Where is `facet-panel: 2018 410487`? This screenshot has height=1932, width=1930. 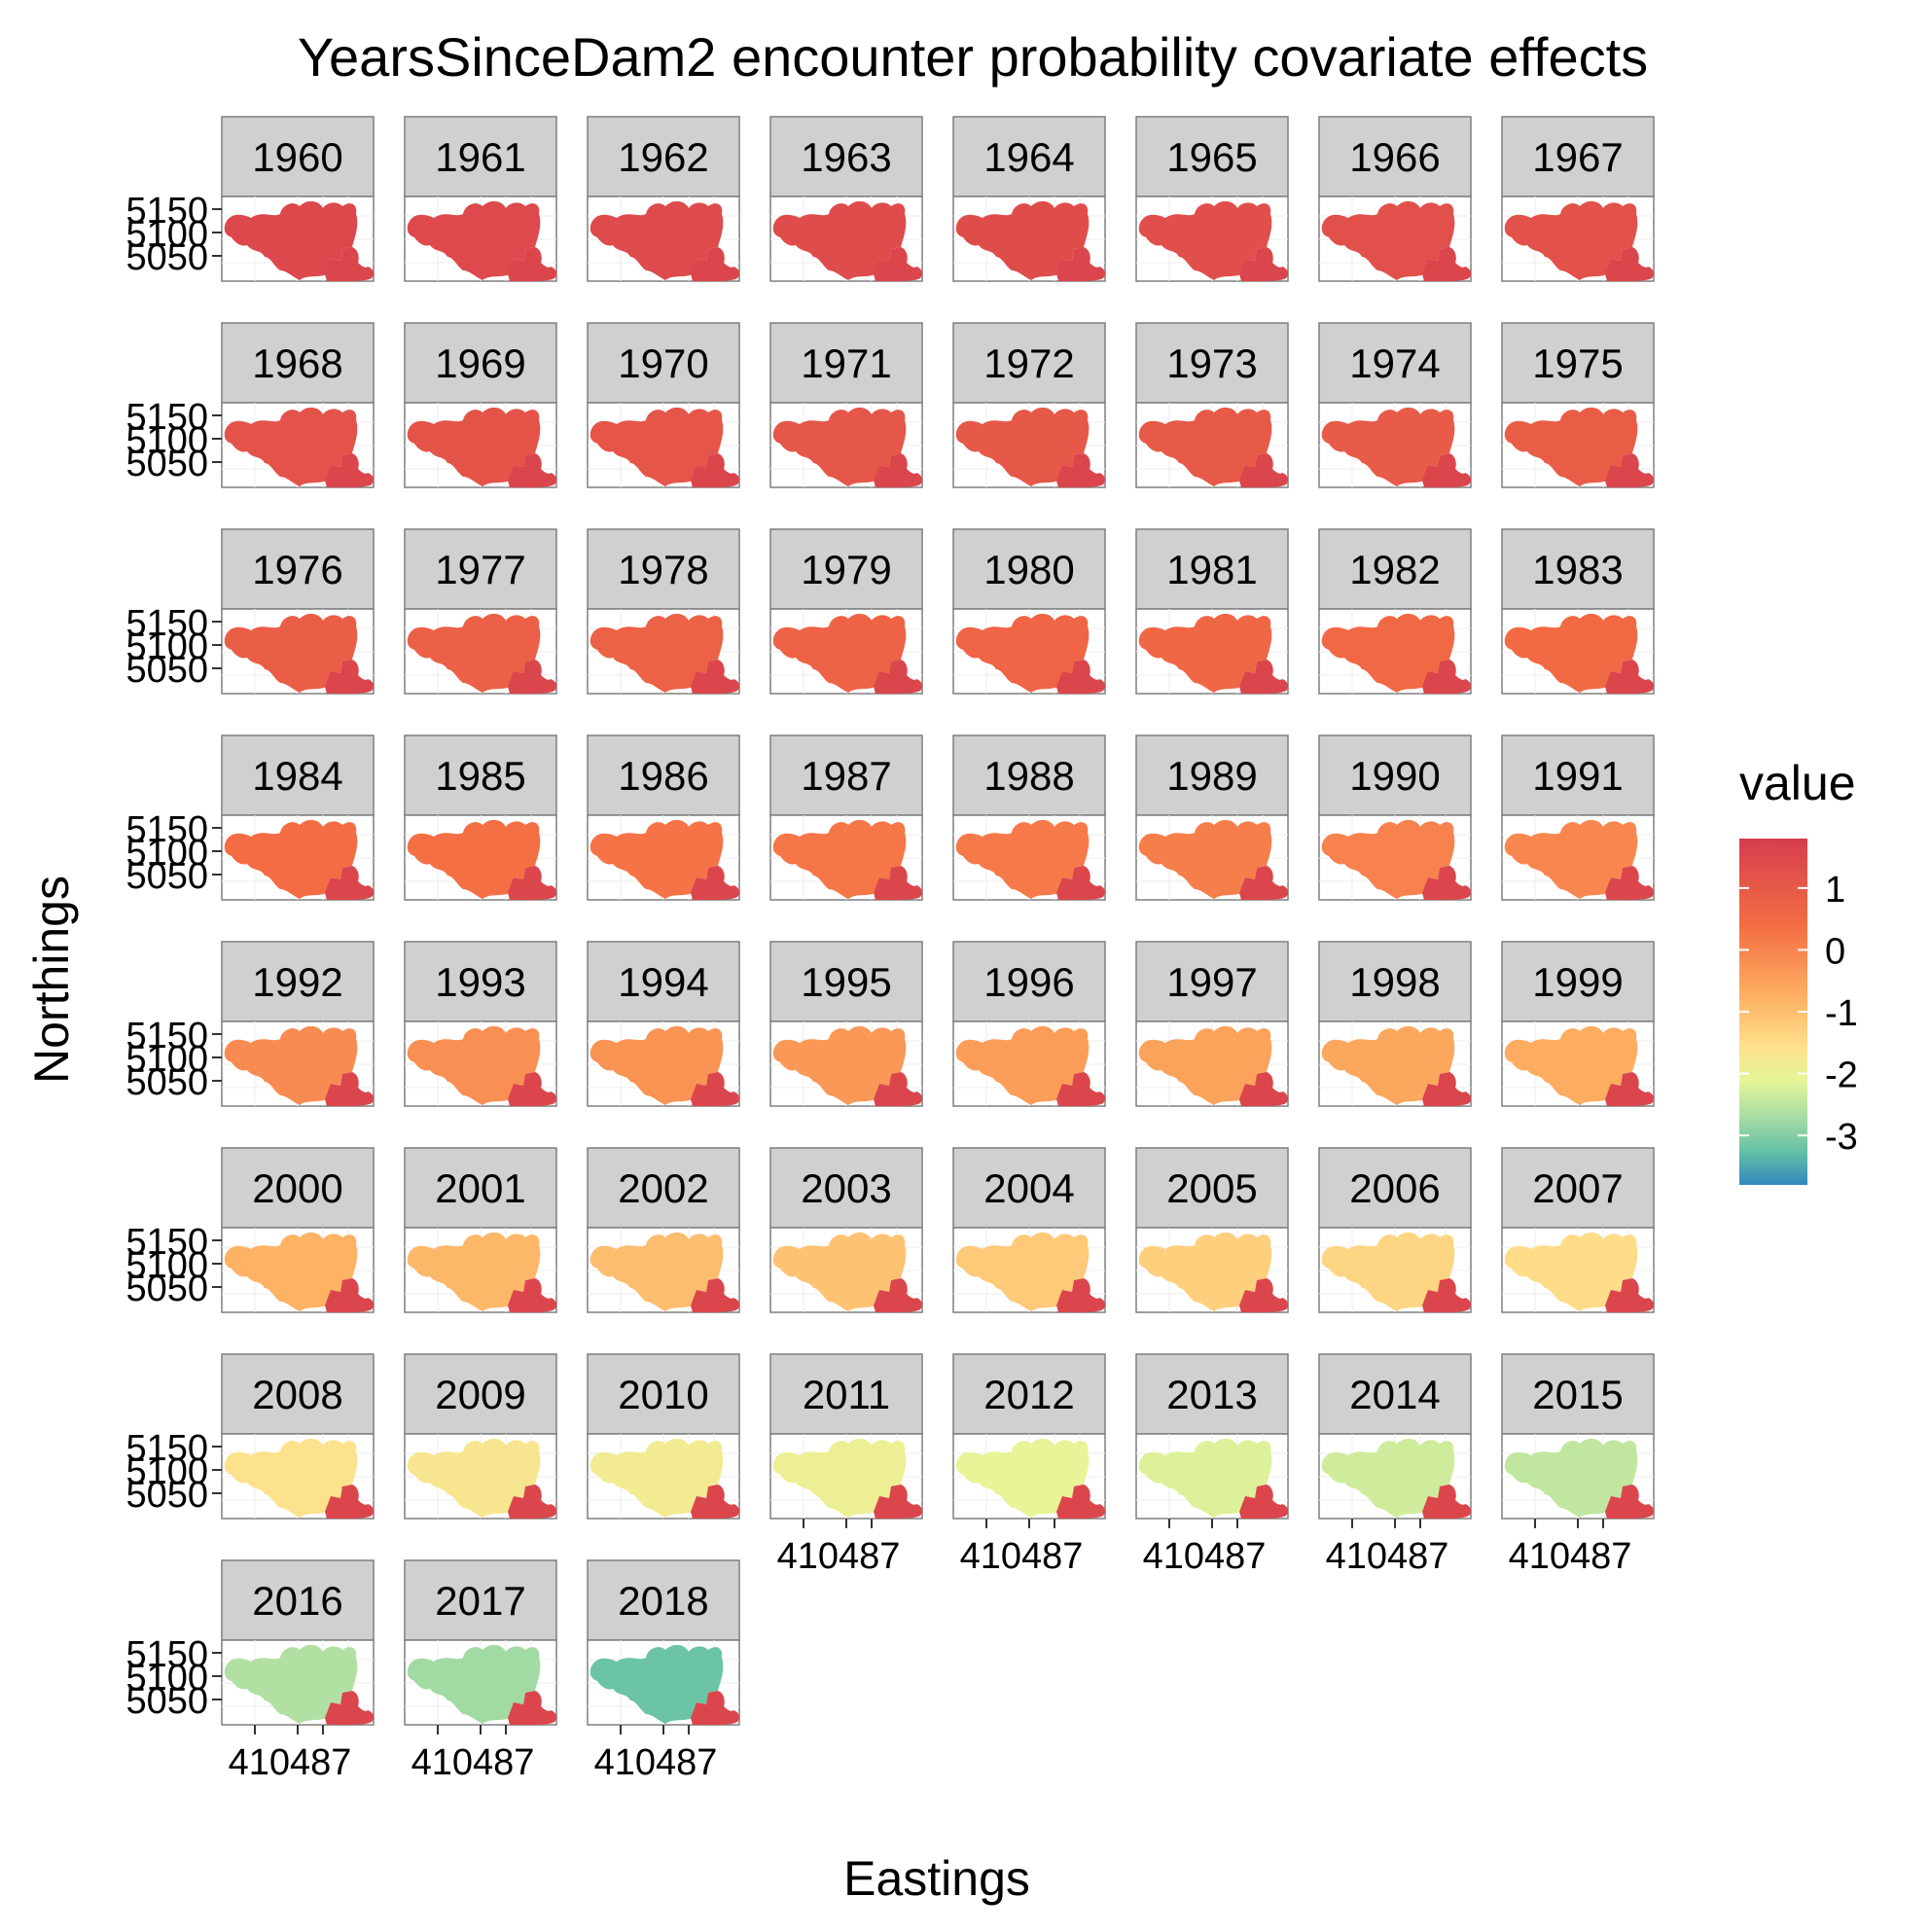 facet-panel: 2018 410487 is located at coordinates (663, 1671).